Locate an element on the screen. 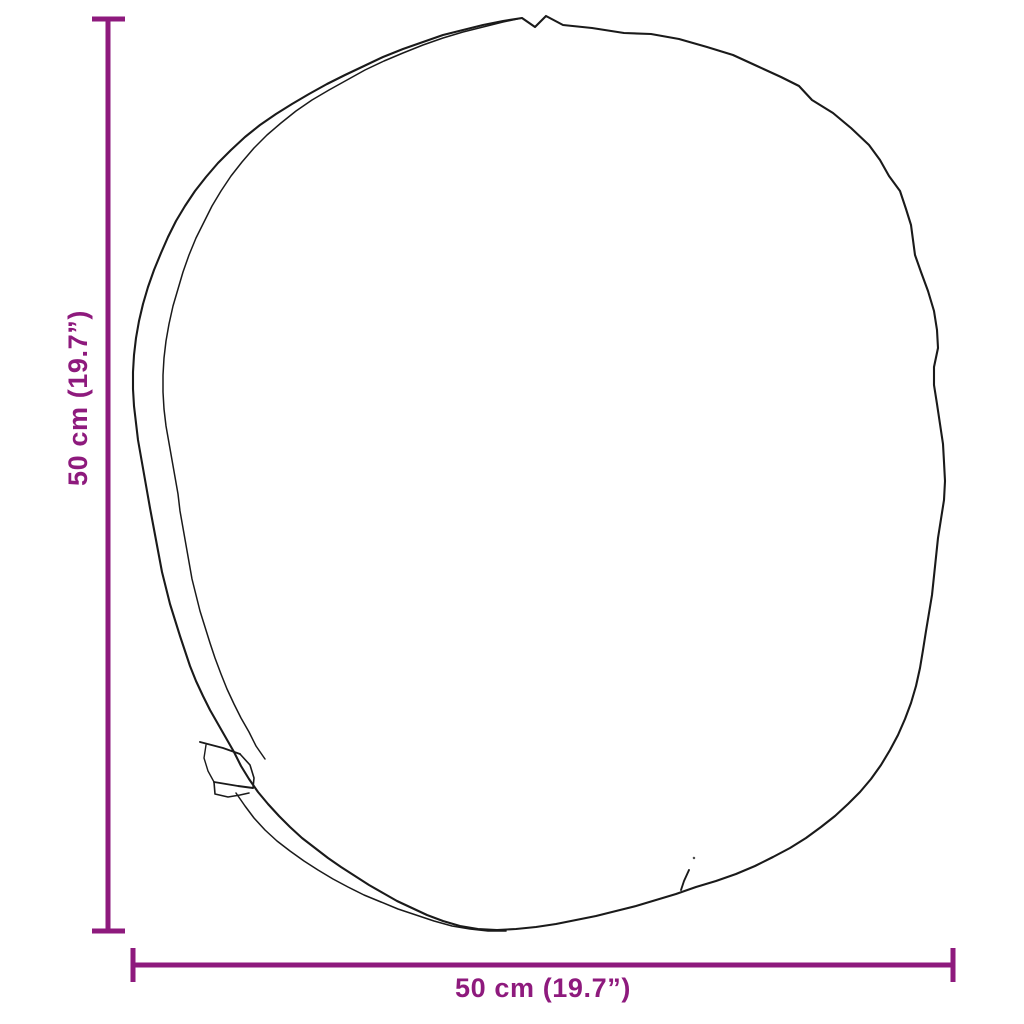 This screenshot has width=1024, height=1024. width-dimension-label: 50 cm (19.7”) is located at coordinates (543, 988).